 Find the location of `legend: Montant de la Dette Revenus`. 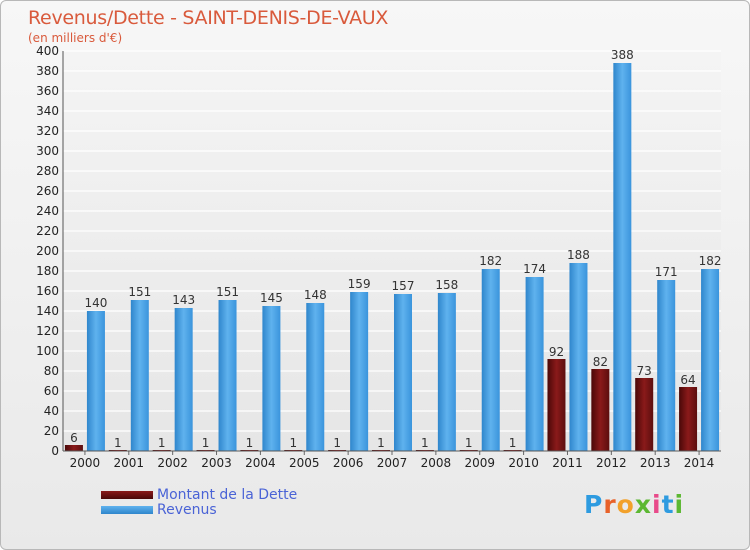

legend: Montant de la Dette Revenus is located at coordinates (199, 502).